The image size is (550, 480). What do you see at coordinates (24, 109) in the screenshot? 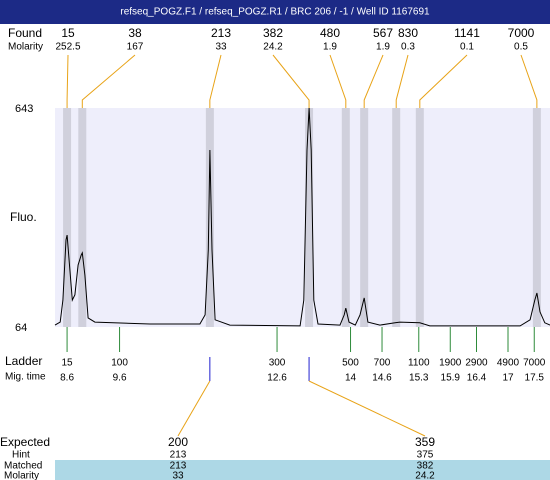
I see `y-tick-label: 643` at bounding box center [24, 109].